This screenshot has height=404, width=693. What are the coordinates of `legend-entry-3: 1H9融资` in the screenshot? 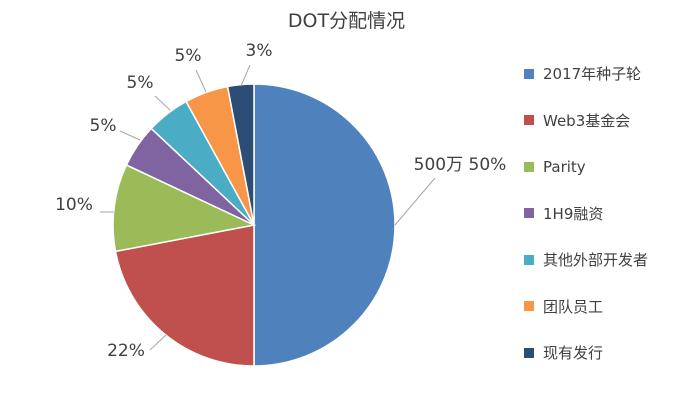 It's located at (586, 213).